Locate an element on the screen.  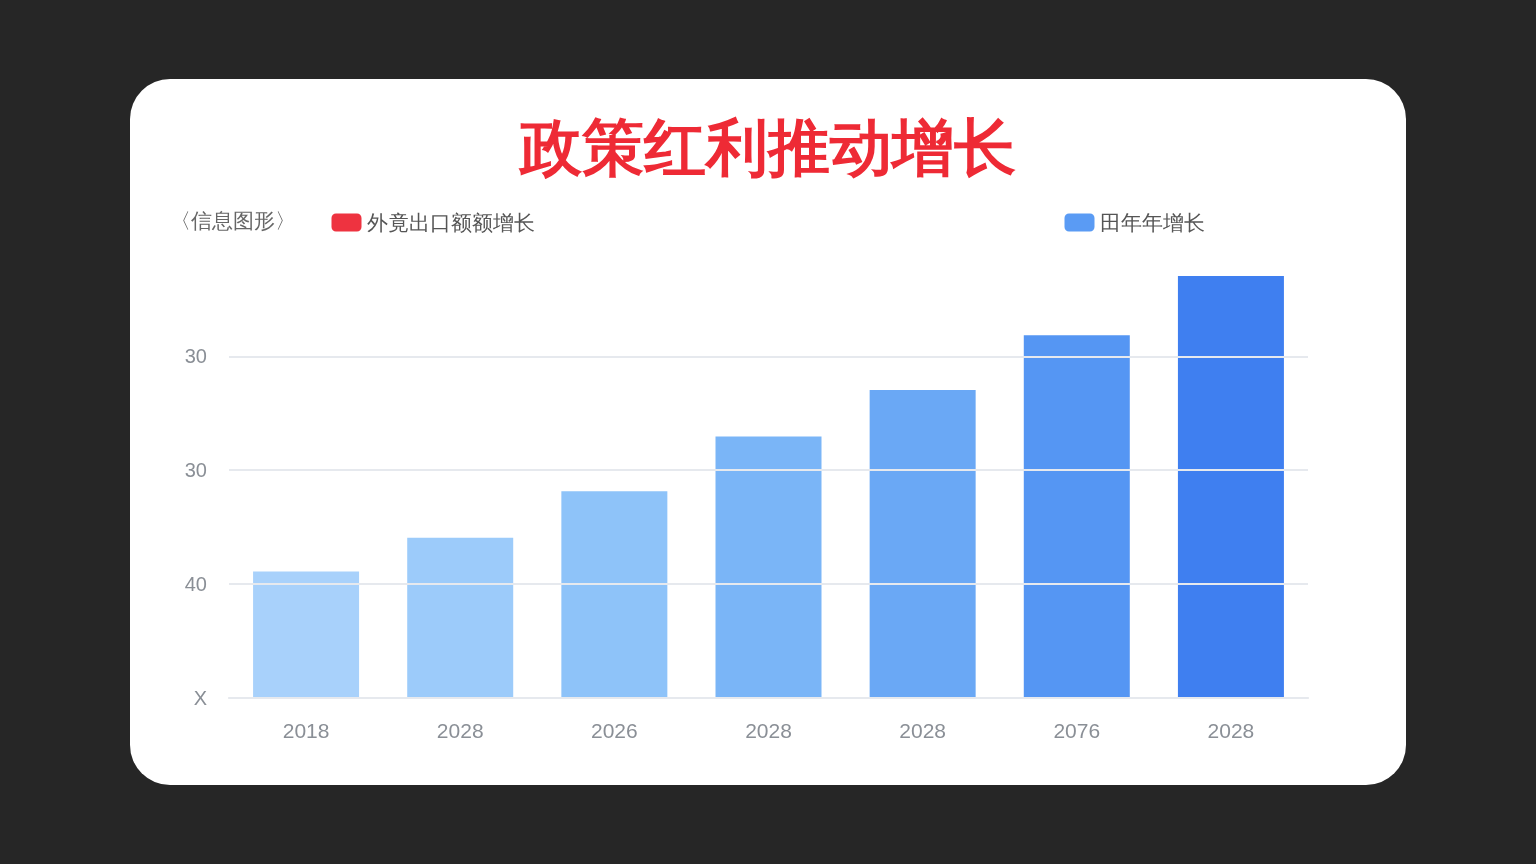
x-tick-label: 2026 is located at coordinates (614, 730).